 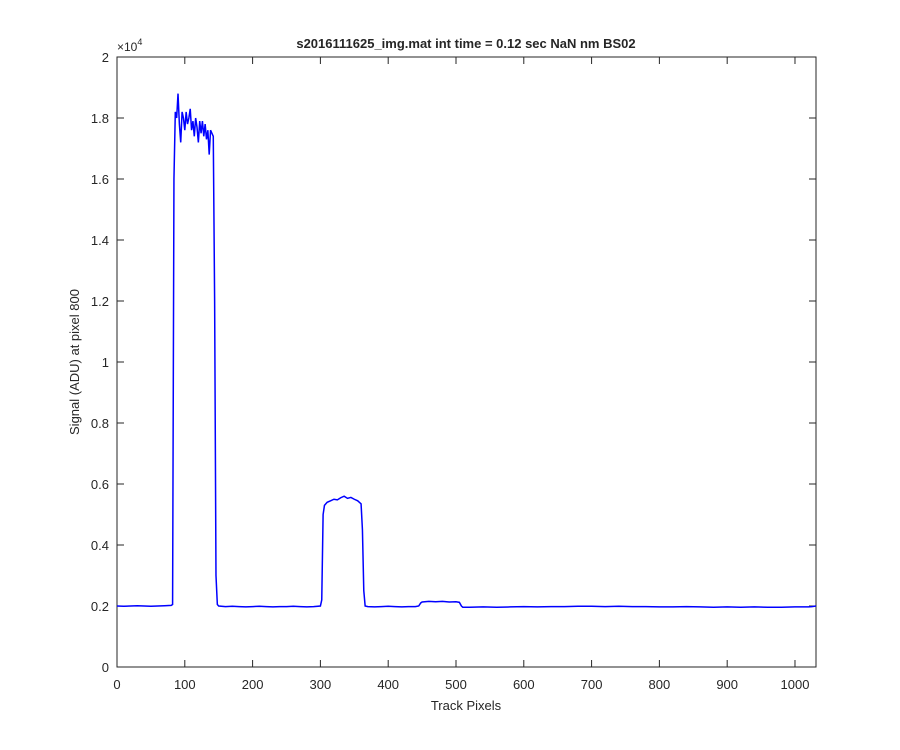 What do you see at coordinates (105, 57) in the screenshot?
I see `y-tick-label: 2` at bounding box center [105, 57].